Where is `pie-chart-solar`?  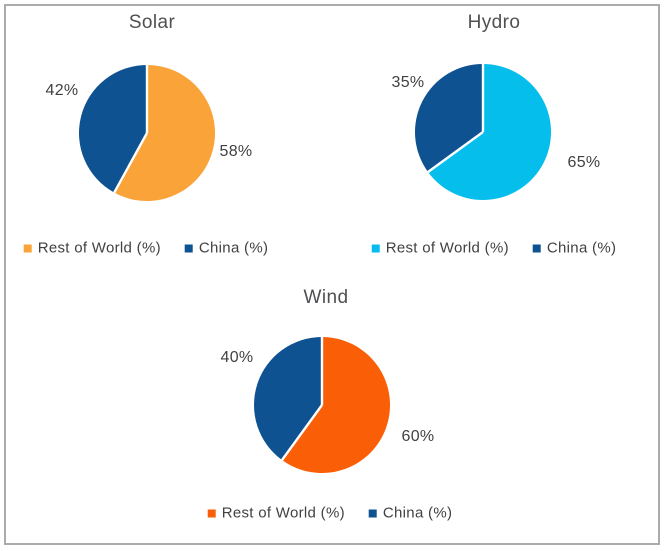 pie-chart-solar is located at coordinates (146, 133).